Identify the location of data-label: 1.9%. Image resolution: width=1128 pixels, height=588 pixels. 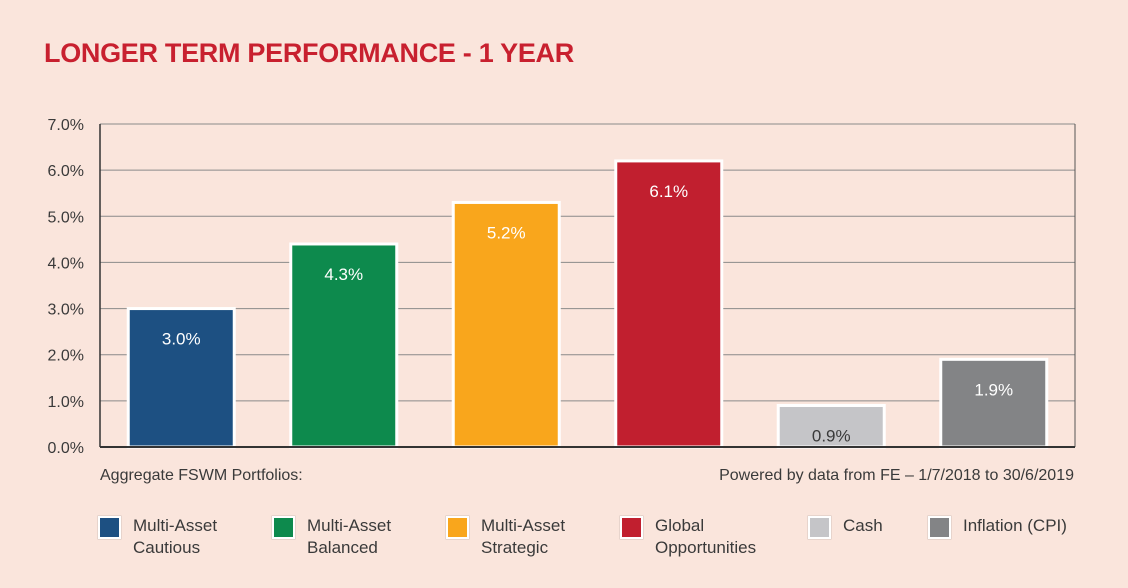
(993, 389).